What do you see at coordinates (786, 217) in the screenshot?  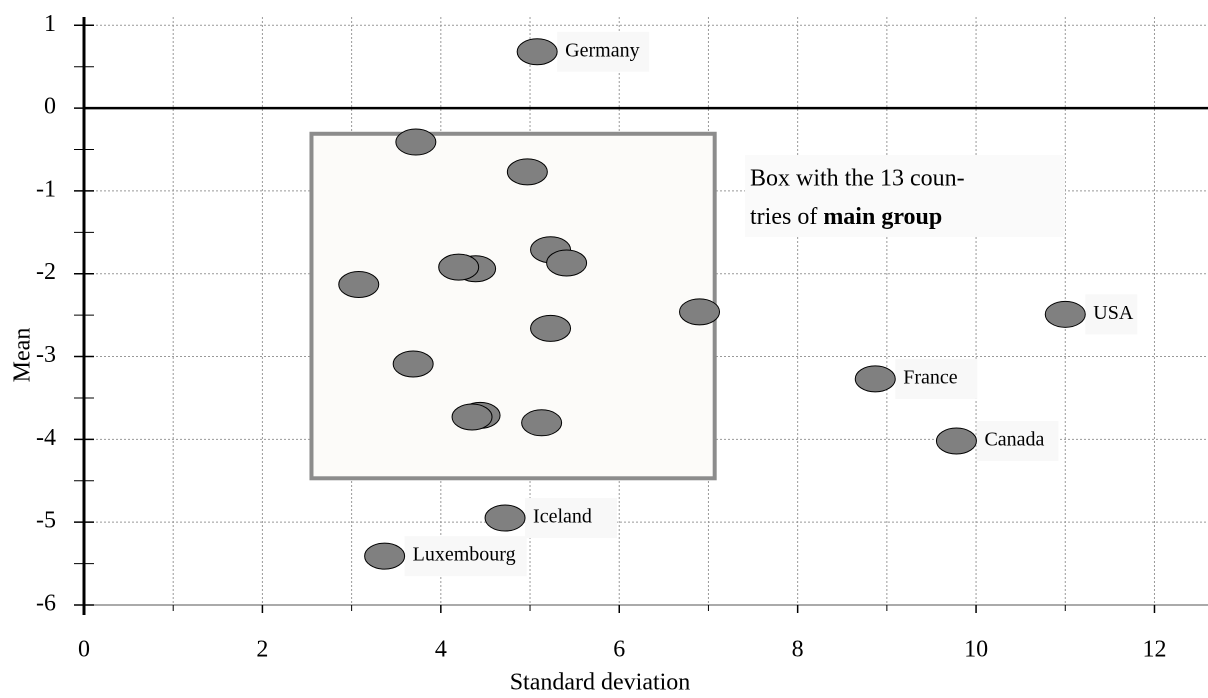 I see `annotation-part: tries of` at bounding box center [786, 217].